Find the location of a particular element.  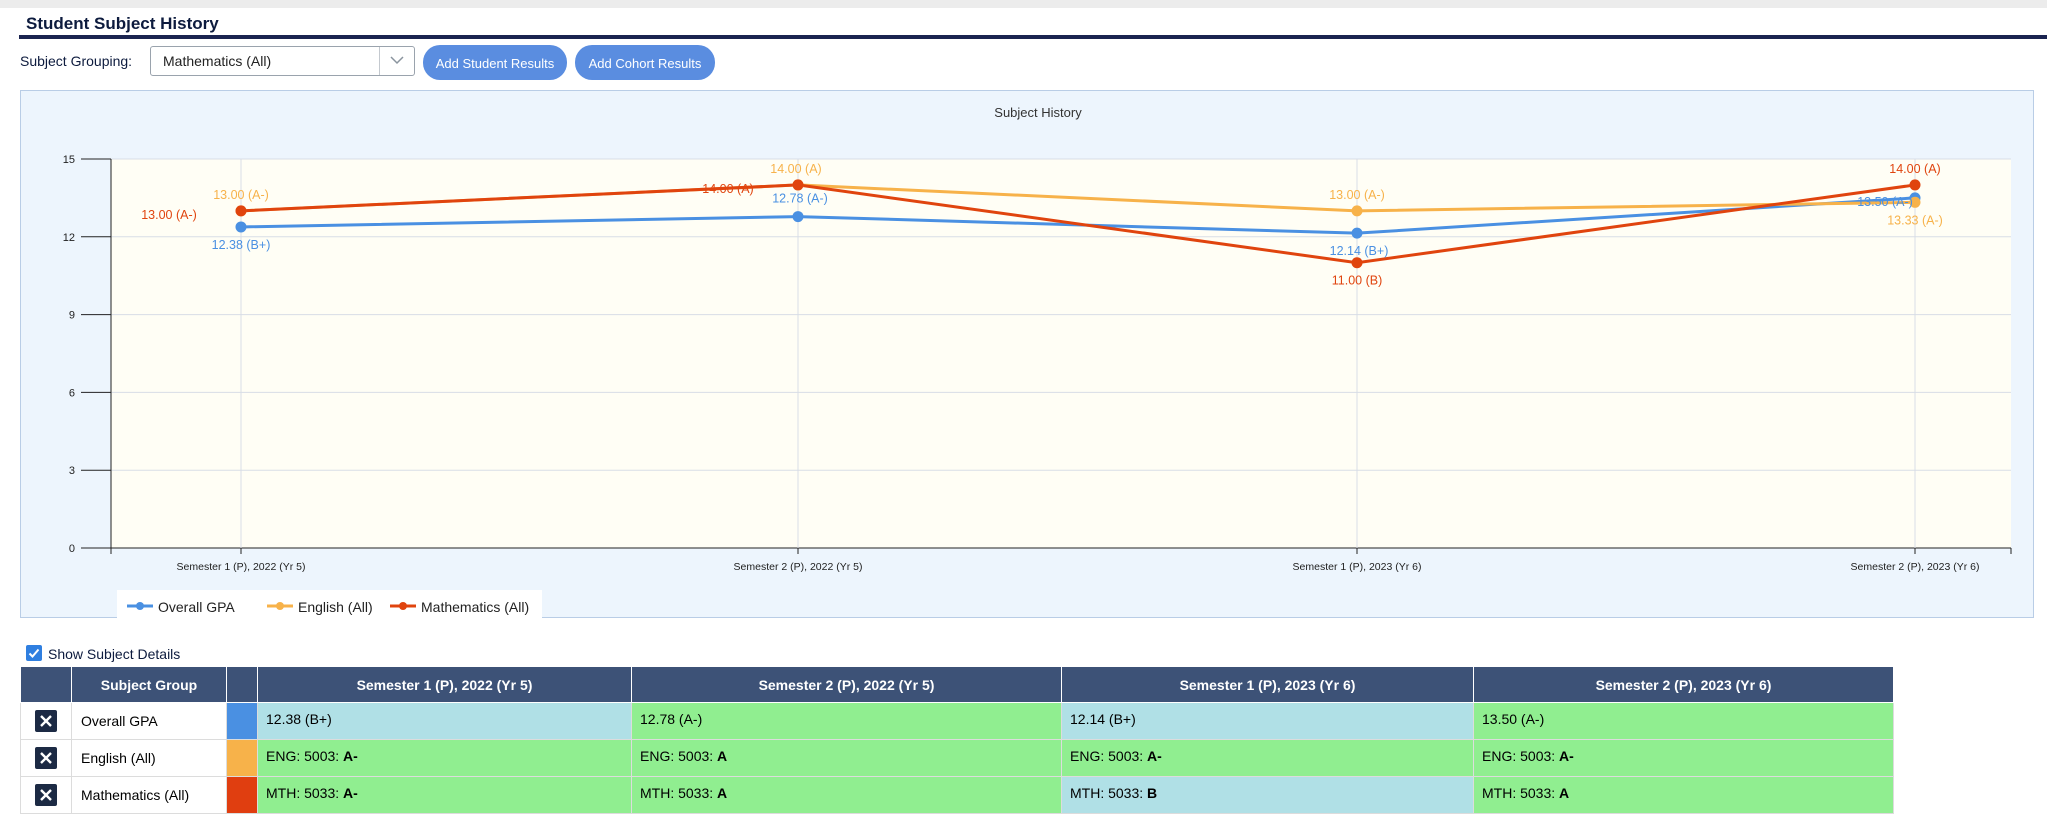

header-semester: Semester 1 (P), 2023 (Yr 6) is located at coordinates (1267, 684).